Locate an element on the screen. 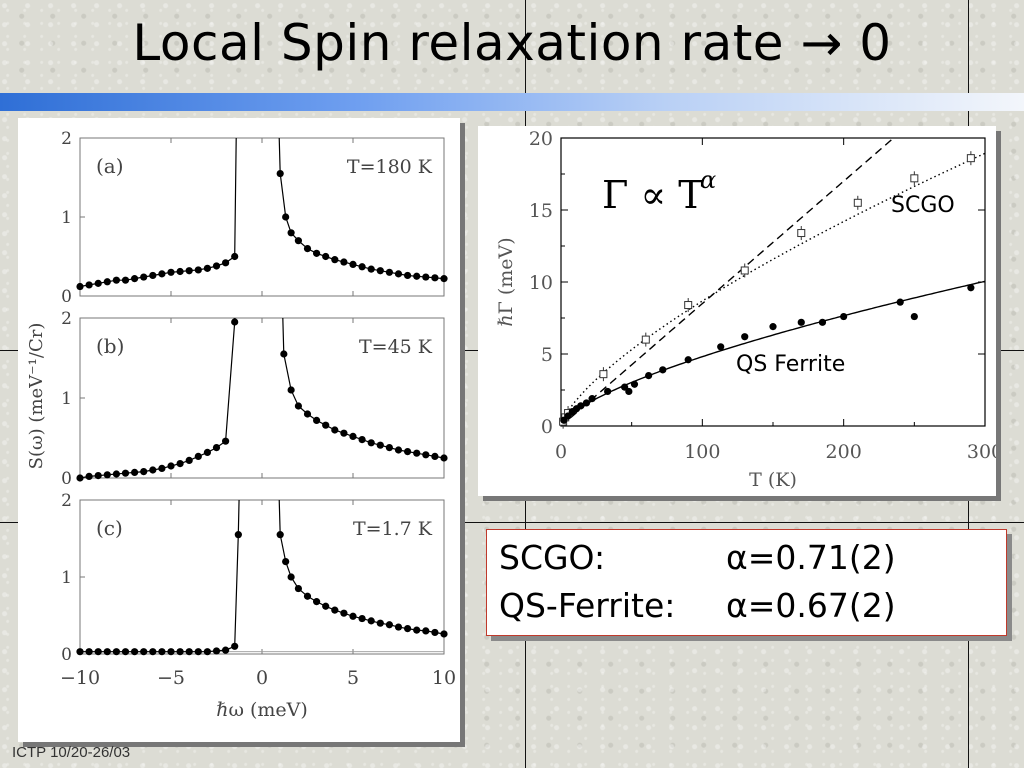 This screenshot has height=768, width=1024. background-horizontal-line is located at coordinates (512, 522).